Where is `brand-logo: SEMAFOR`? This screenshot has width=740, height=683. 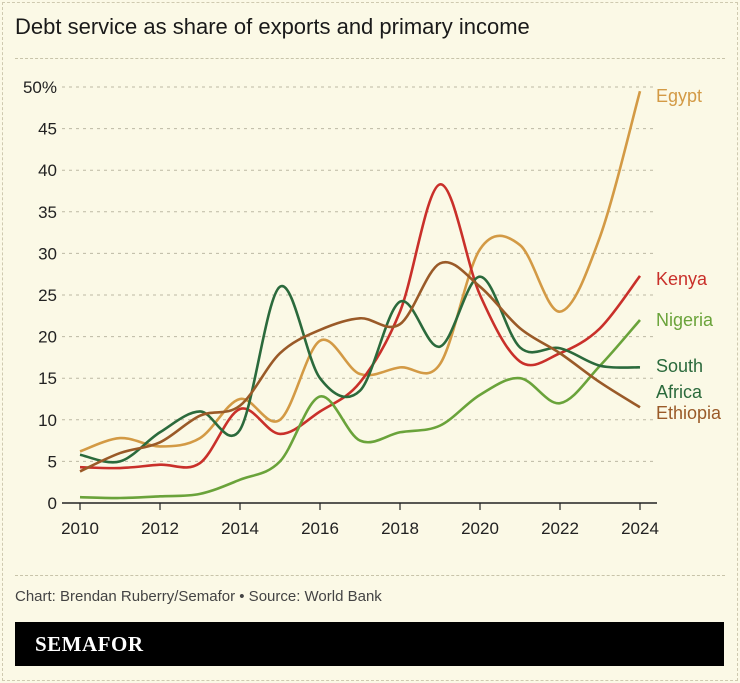 brand-logo: SEMAFOR is located at coordinates (89, 644).